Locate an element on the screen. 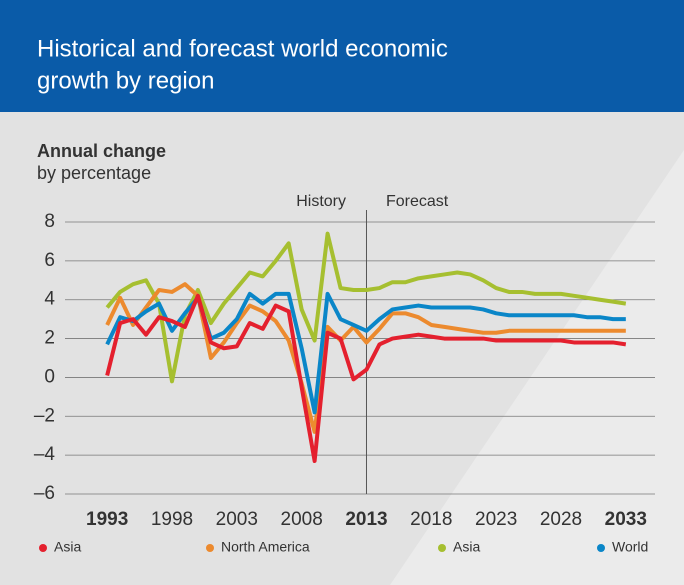  x-tick-label: 2003 is located at coordinates (237, 519).